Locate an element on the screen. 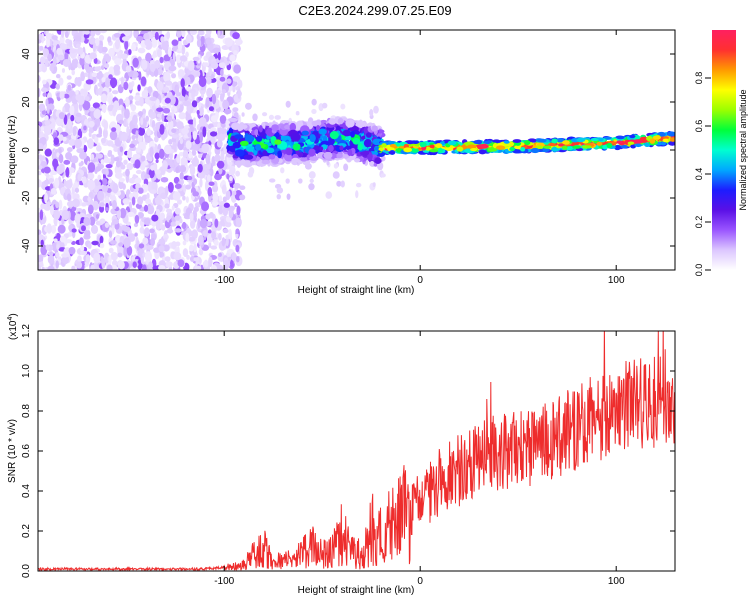 The height and width of the screenshot is (600, 750). colorbar-tick-label: 0.0 is located at coordinates (699, 270).